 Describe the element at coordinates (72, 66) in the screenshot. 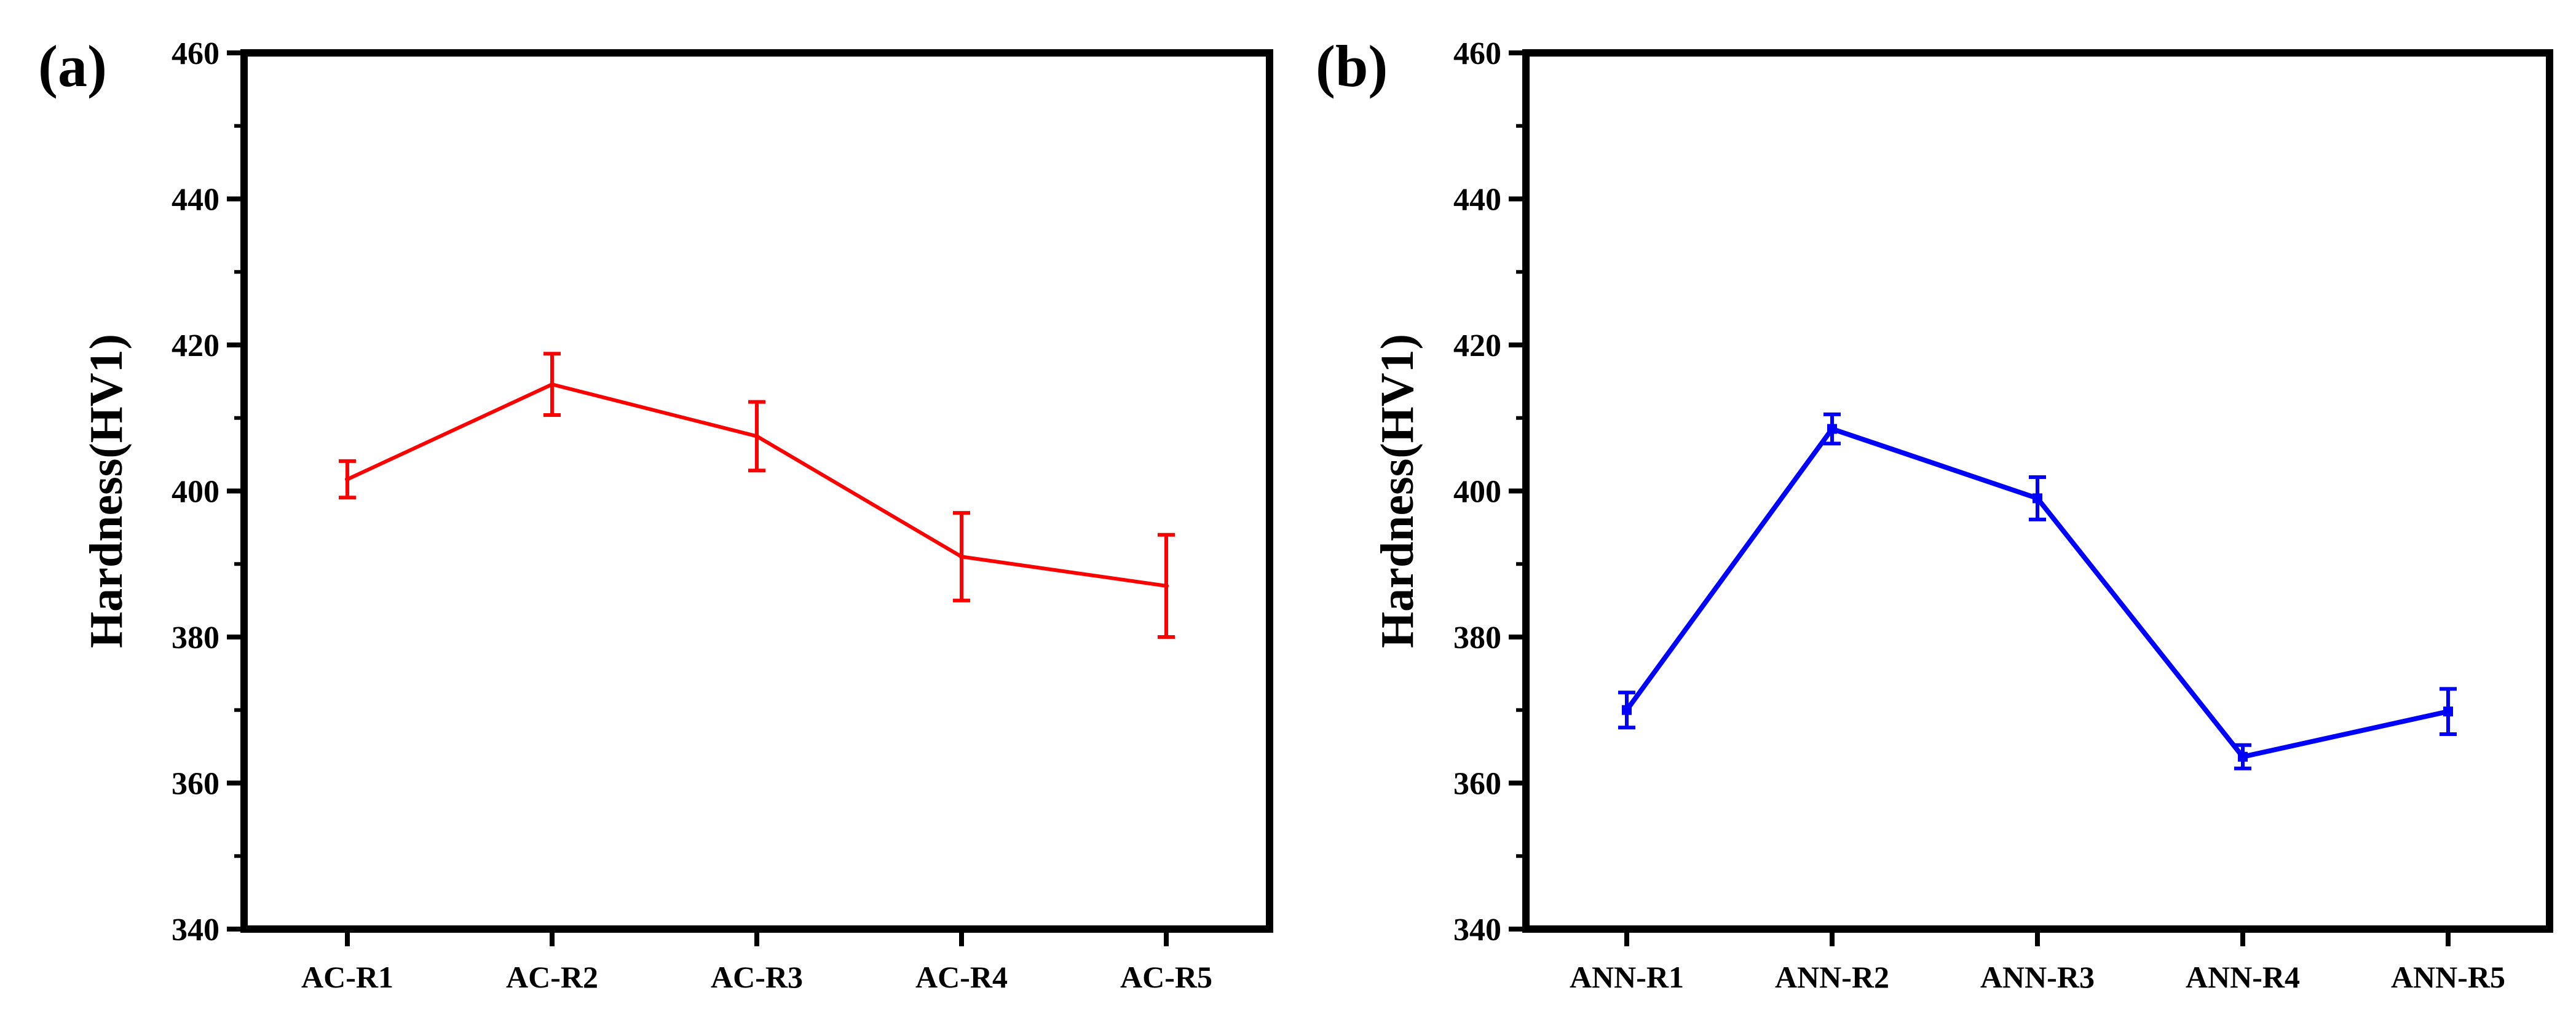

I see `panel-label: (a)` at that location.